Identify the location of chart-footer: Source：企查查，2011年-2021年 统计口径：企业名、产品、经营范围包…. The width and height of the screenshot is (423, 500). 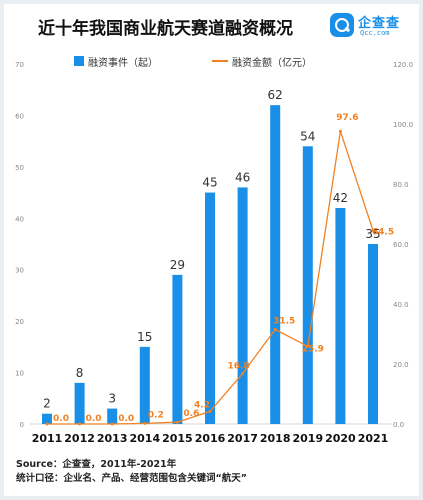
(131, 472).